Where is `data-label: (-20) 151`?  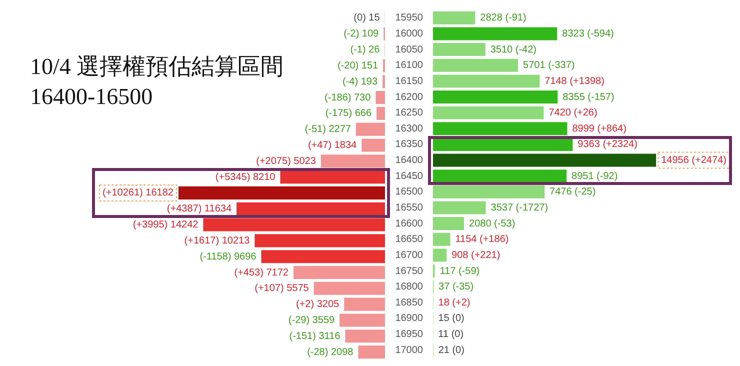 data-label: (-20) 151 is located at coordinates (358, 66).